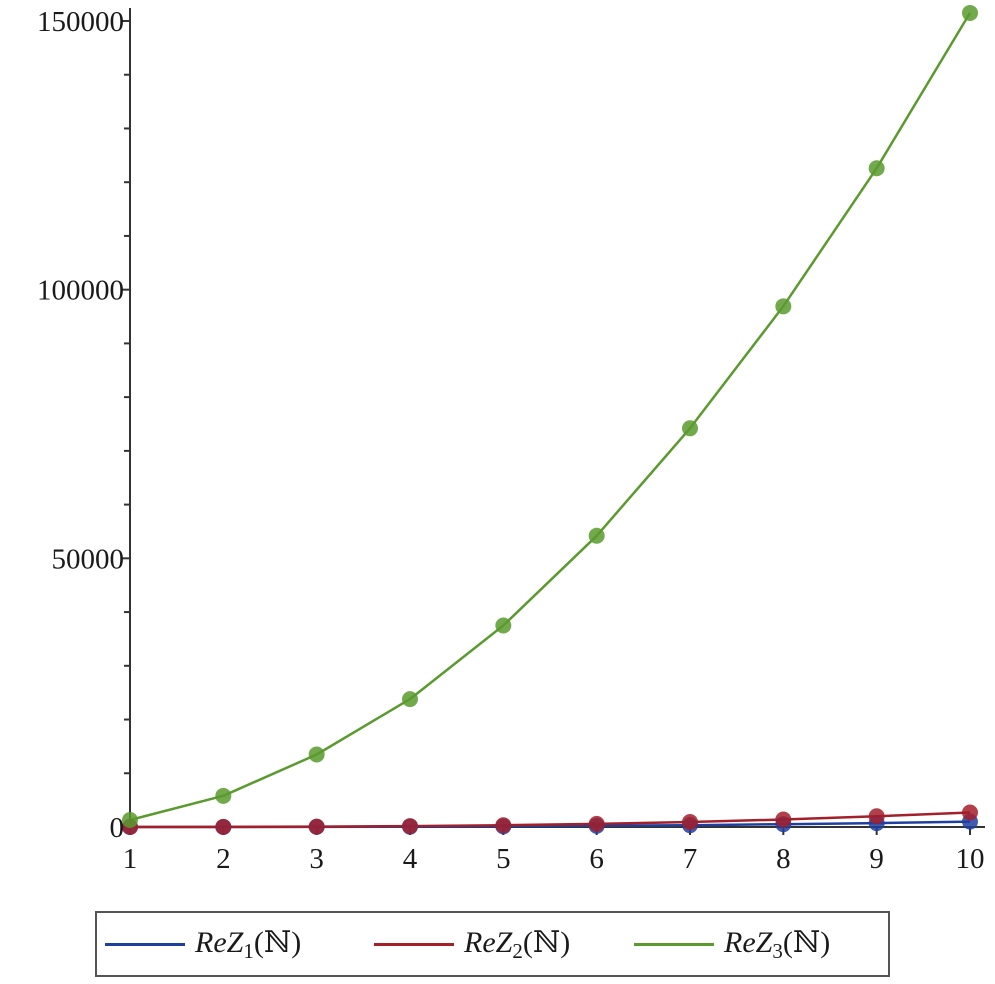  I want to click on x-tick-label: 3, so click(316, 859).